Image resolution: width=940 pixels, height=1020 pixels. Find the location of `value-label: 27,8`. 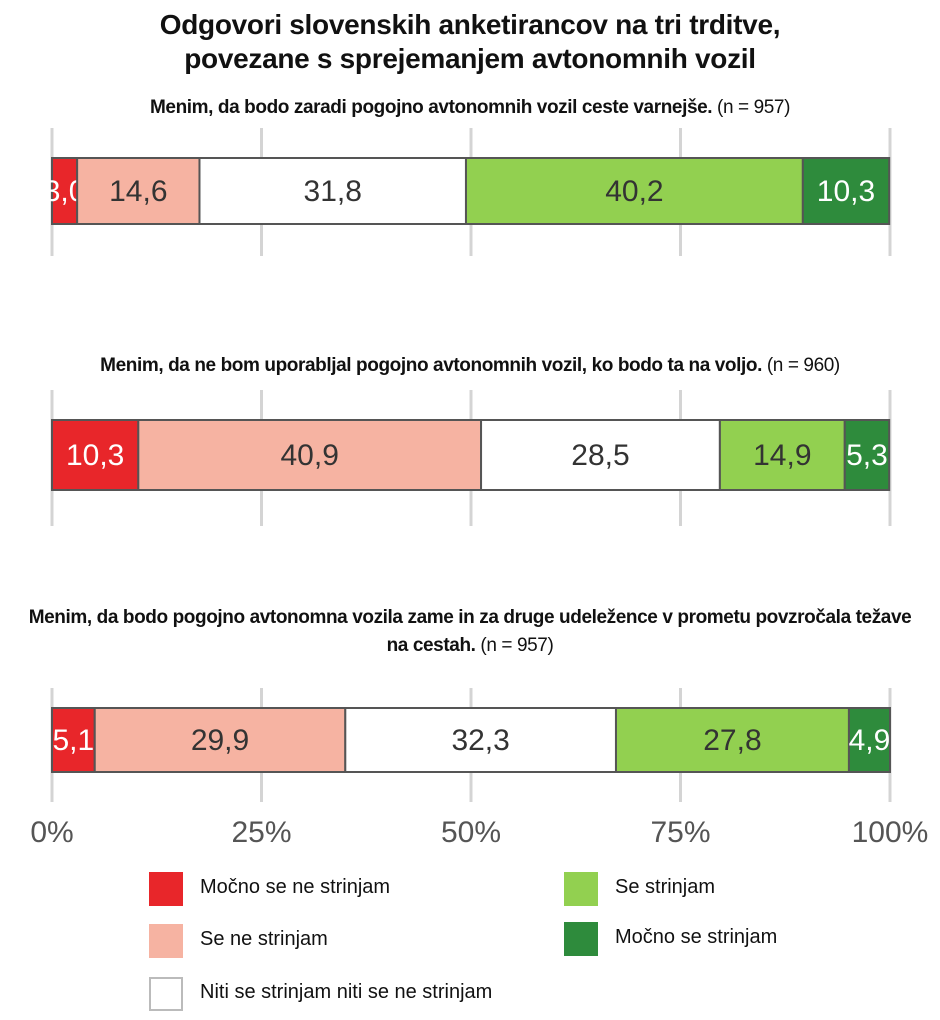

value-label: 27,8 is located at coordinates (732, 740).